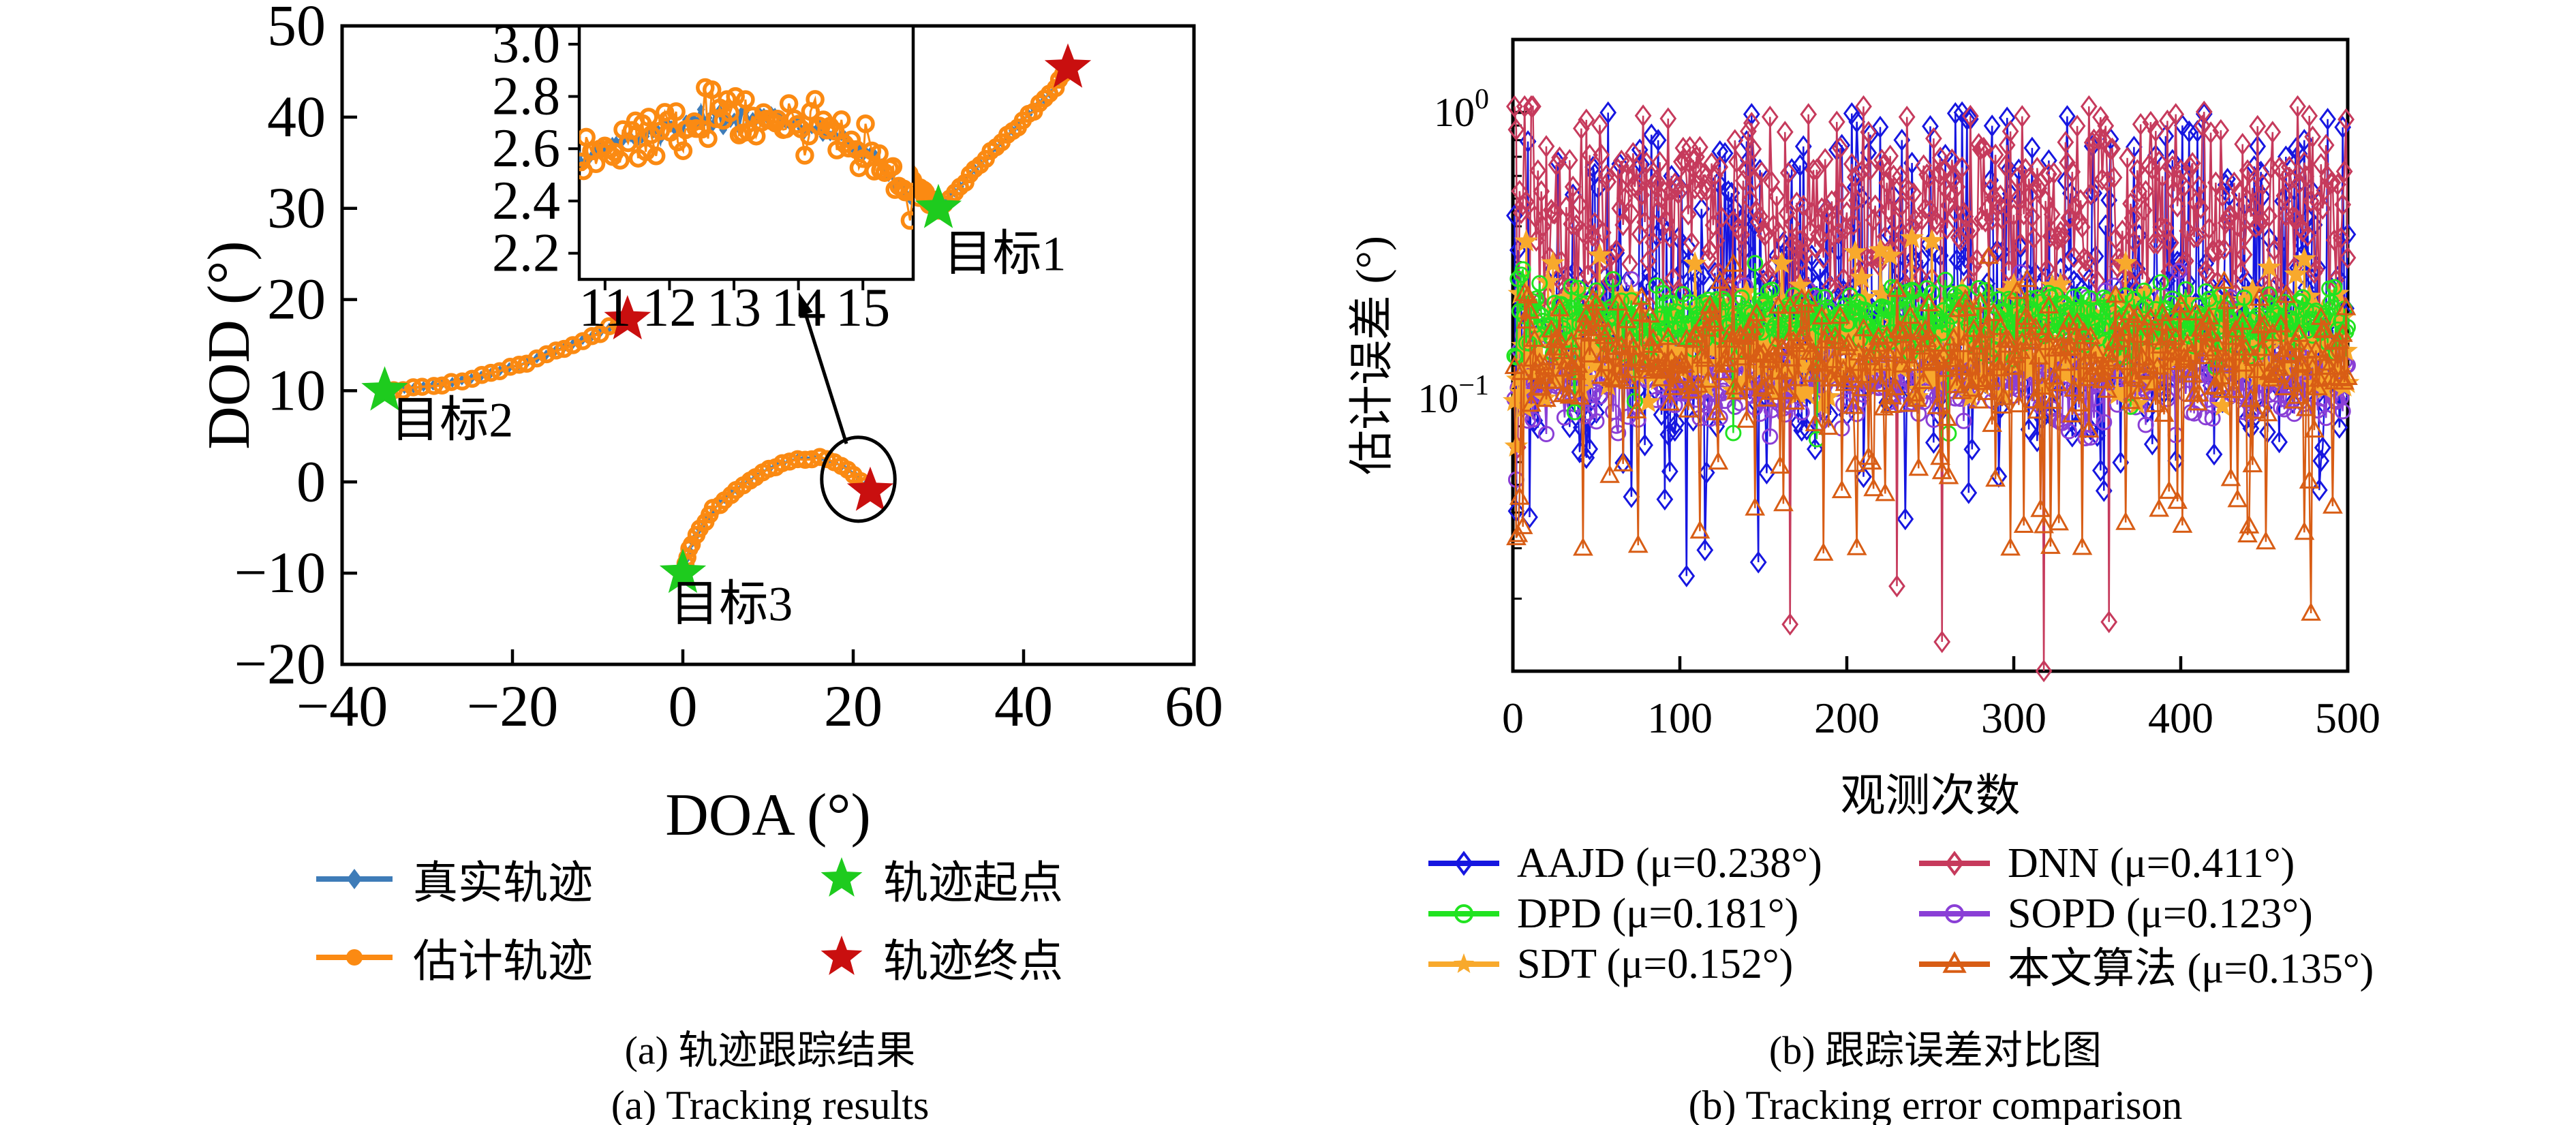  I want to click on legend-item-sopd: SOPD (μ=0.123°), so click(2168, 914).